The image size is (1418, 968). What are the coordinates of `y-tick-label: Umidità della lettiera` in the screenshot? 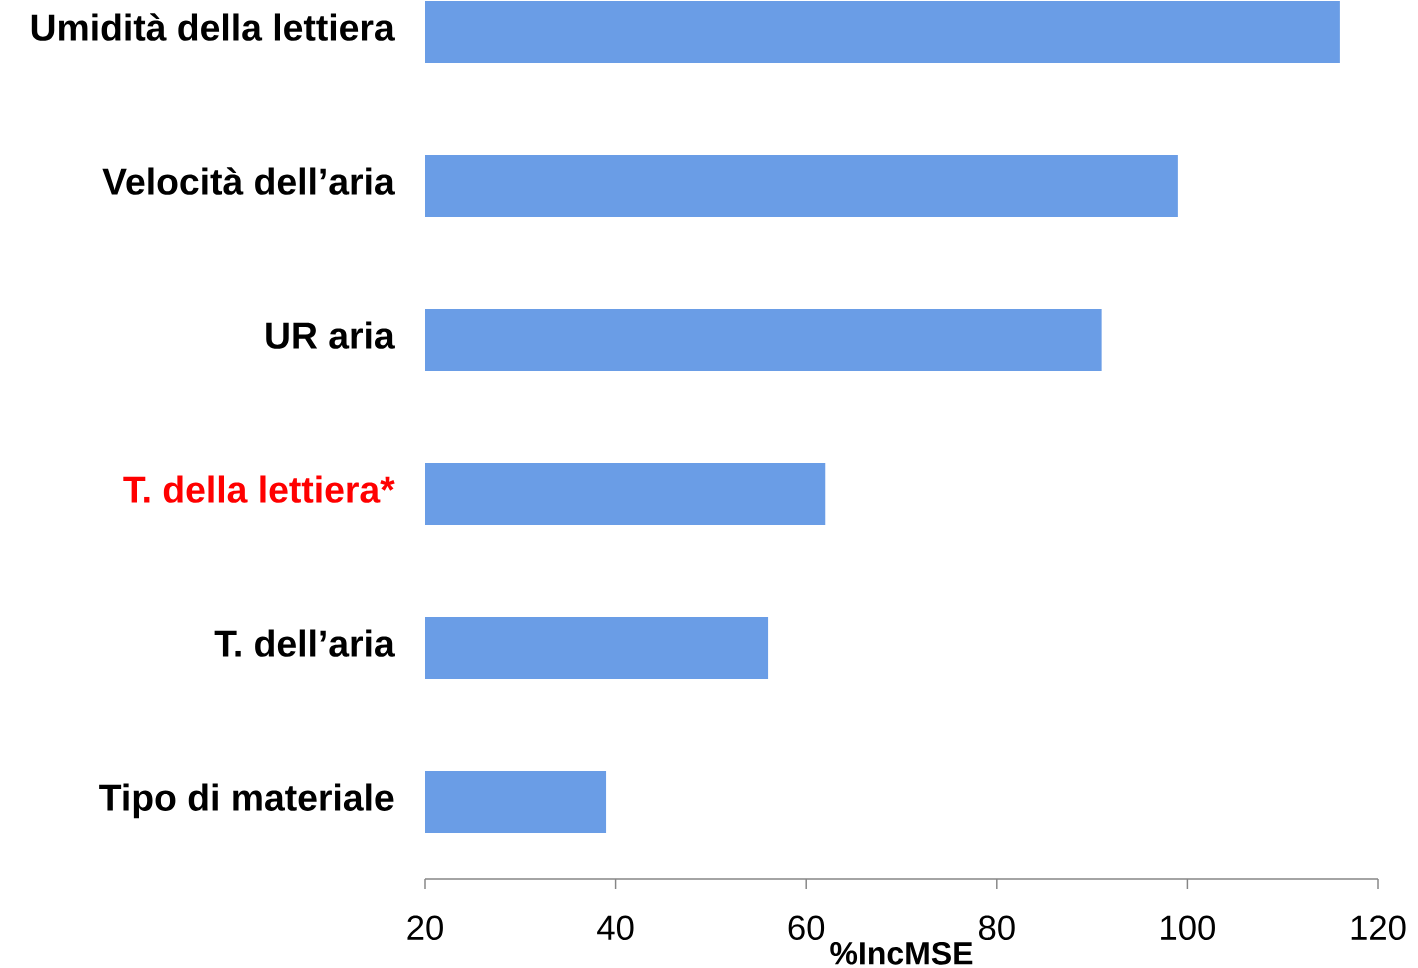 It's located at (213, 27).